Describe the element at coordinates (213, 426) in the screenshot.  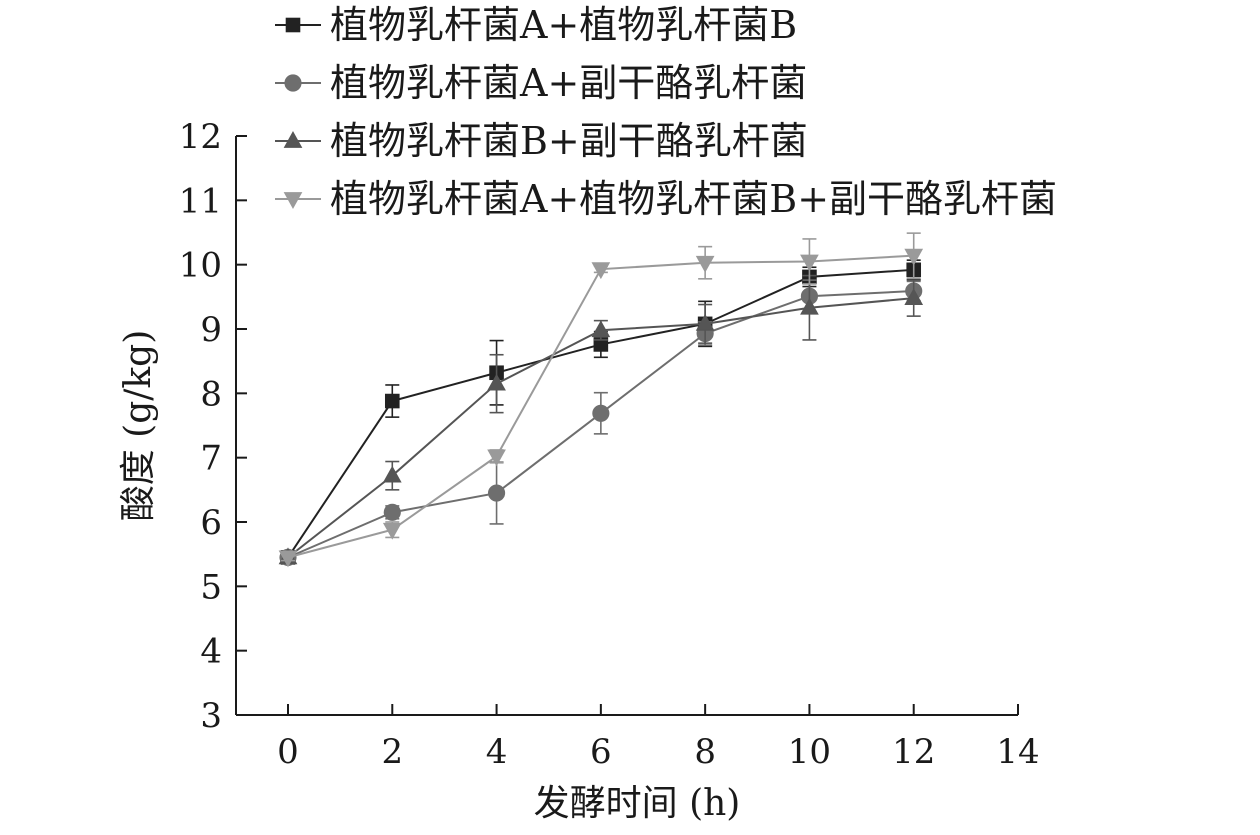
I see `y-ticks: 3 4 5 6 7 8 9 10 11 12` at that location.